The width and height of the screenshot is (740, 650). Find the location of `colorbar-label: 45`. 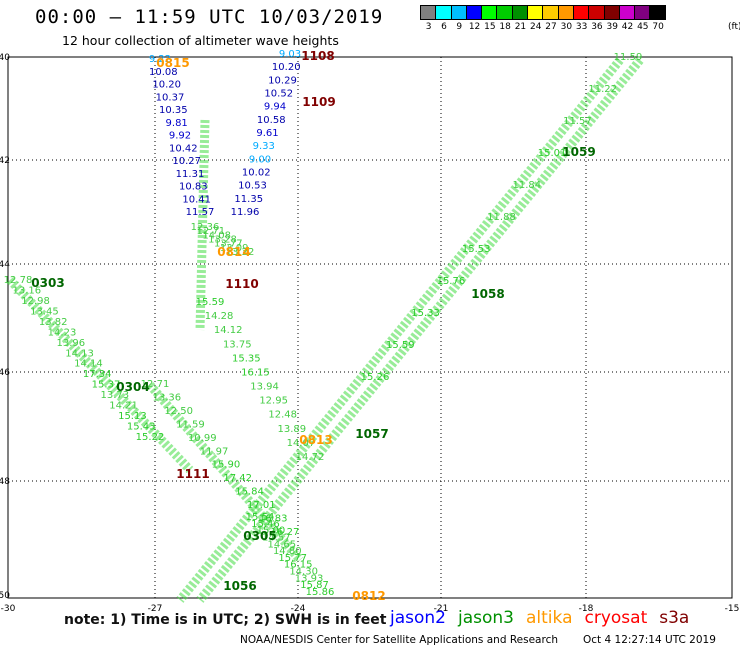

colorbar-label: 45 is located at coordinates (643, 27).